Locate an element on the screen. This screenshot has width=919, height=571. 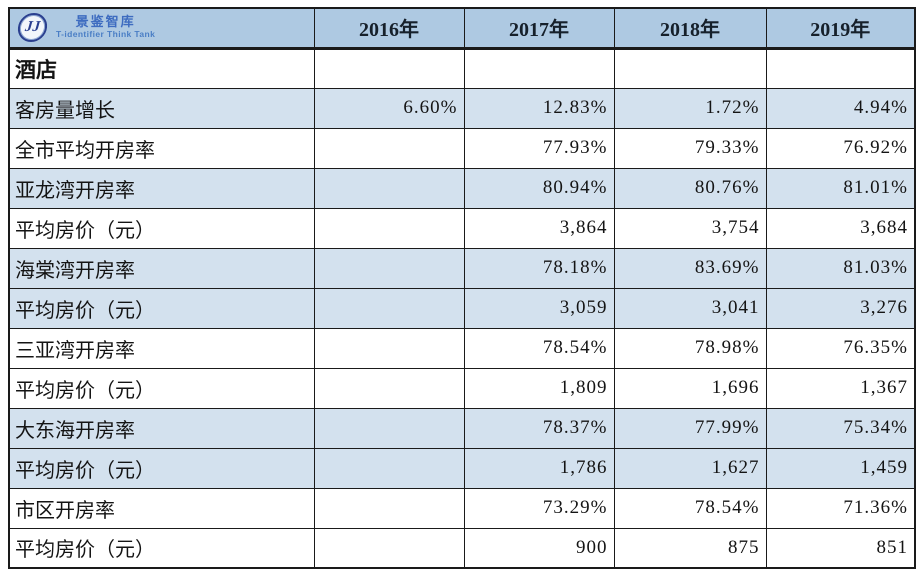
table-cell: 77.93% is located at coordinates (539, 148).